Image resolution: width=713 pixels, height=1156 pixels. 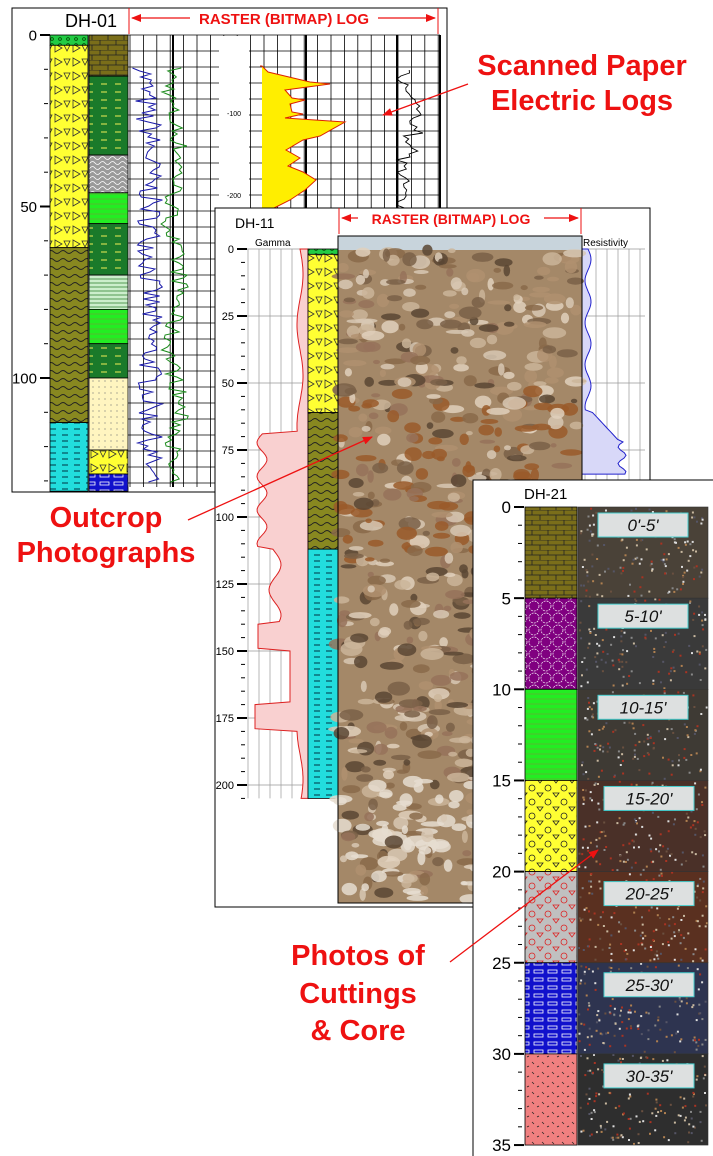 What do you see at coordinates (108, 482) in the screenshot?
I see `lithology-interval-blue-bricks` at bounding box center [108, 482].